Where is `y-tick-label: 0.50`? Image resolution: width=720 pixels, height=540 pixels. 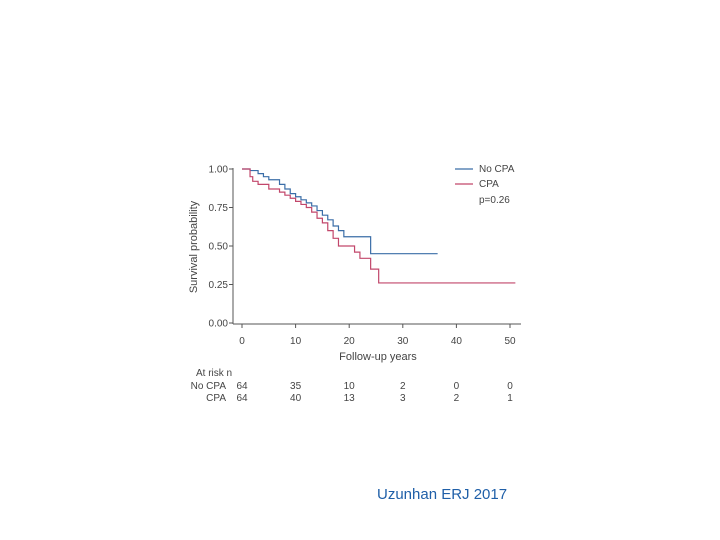 y-tick-label: 0.50 is located at coordinates (219, 247).